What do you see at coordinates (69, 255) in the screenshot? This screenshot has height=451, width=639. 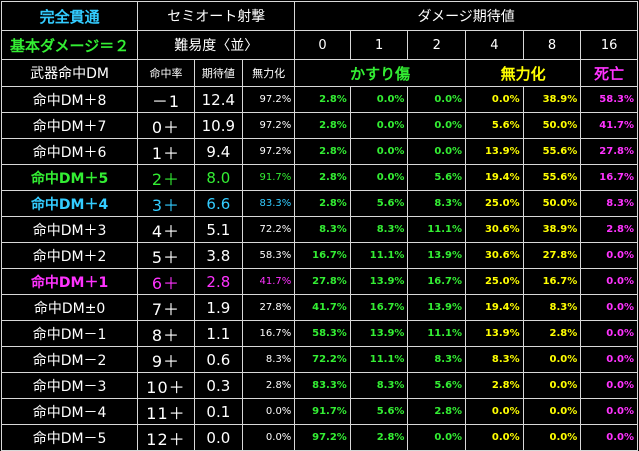 I see `row-label: 命中DM＋2` at bounding box center [69, 255].